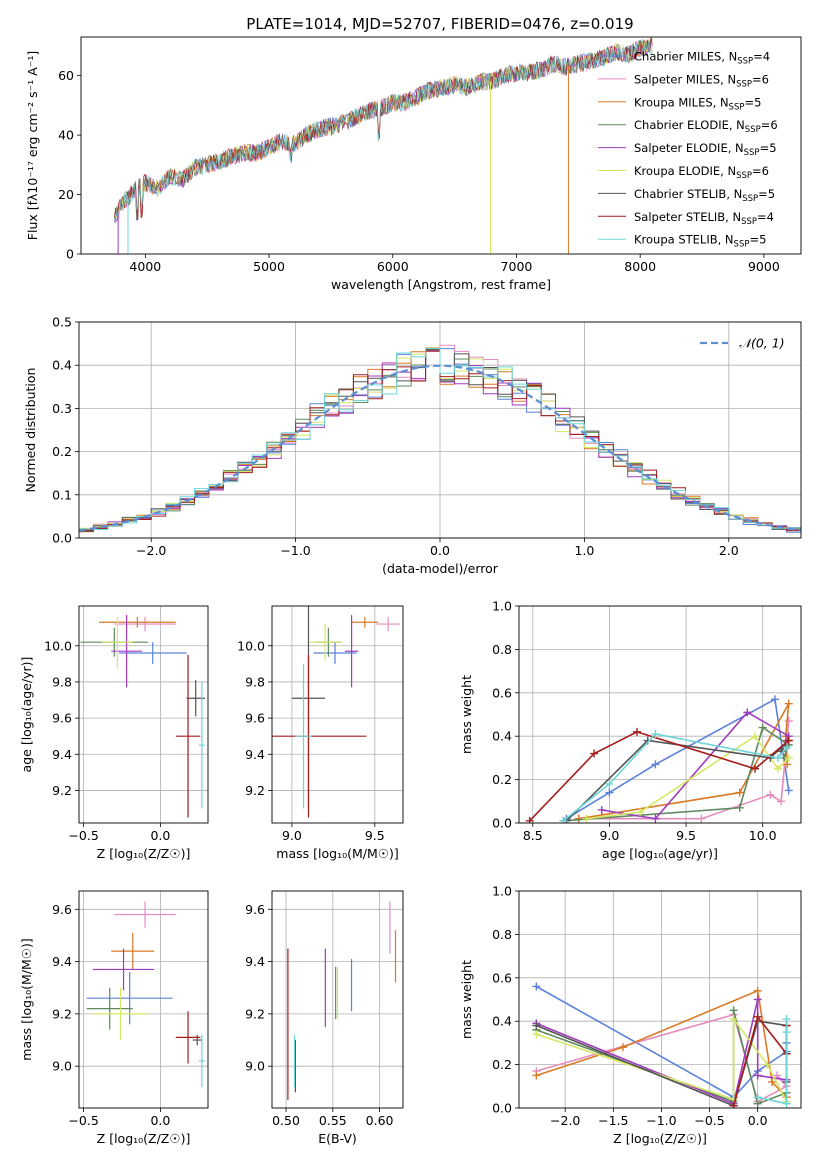 The image size is (819, 1174). Describe the element at coordinates (440, 550) in the screenshot. I see `residuals-xtick-label: 0.0` at that location.